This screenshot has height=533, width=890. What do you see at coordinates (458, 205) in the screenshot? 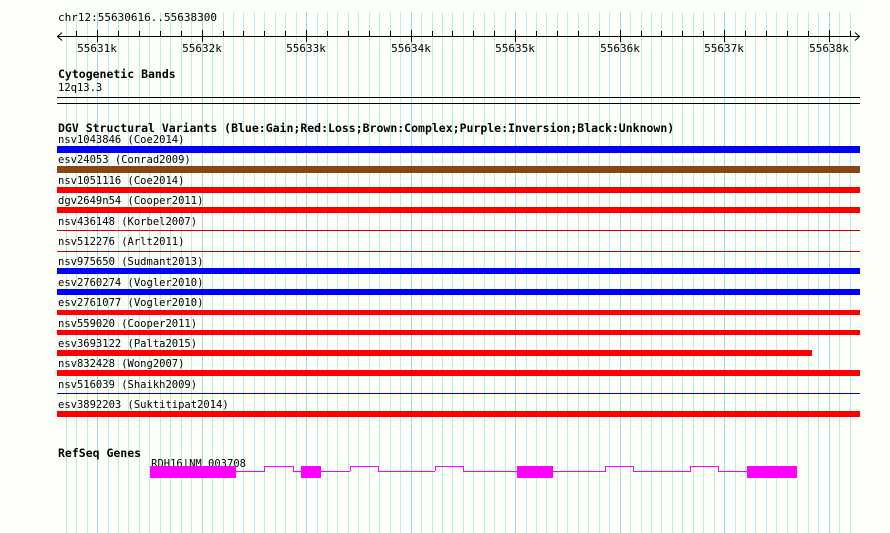
I see `dgv-variant-row: dgv2649n54 (Cooper2011)` at bounding box center [458, 205].